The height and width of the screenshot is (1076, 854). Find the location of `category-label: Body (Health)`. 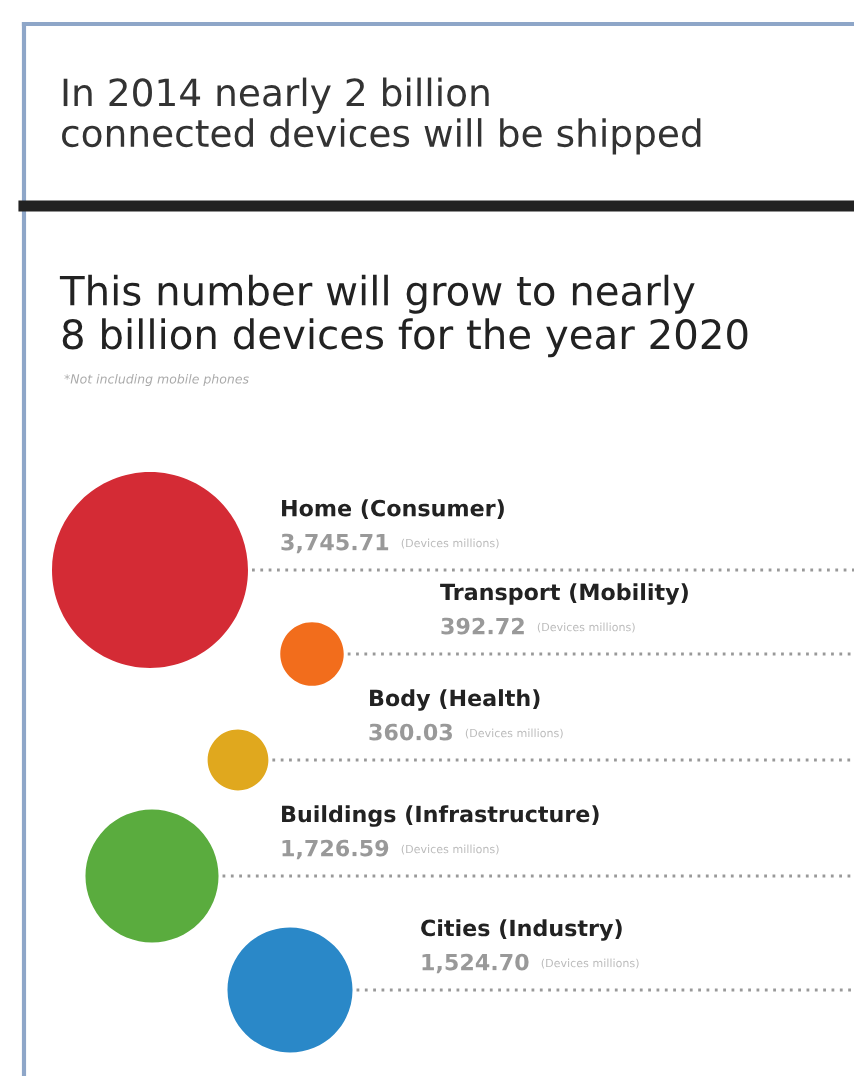

category-label: Body (Health) is located at coordinates (455, 700).